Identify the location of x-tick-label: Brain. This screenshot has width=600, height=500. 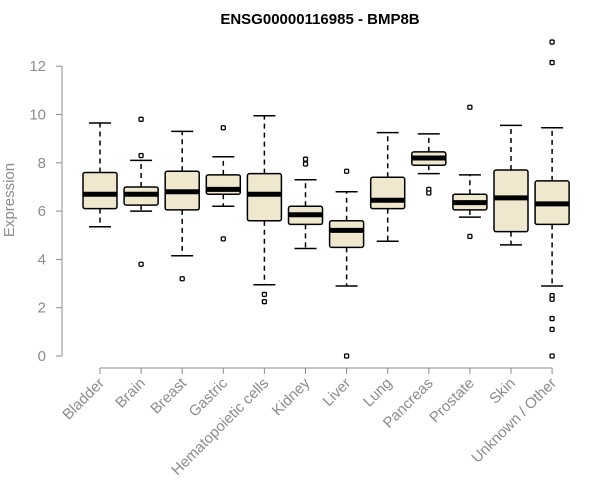
(130, 393).